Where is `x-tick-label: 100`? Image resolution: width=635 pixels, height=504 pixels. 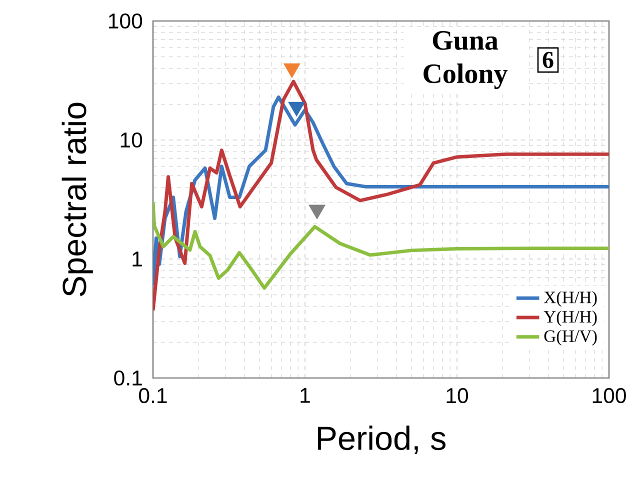
x-tick-label: 100 is located at coordinates (609, 396).